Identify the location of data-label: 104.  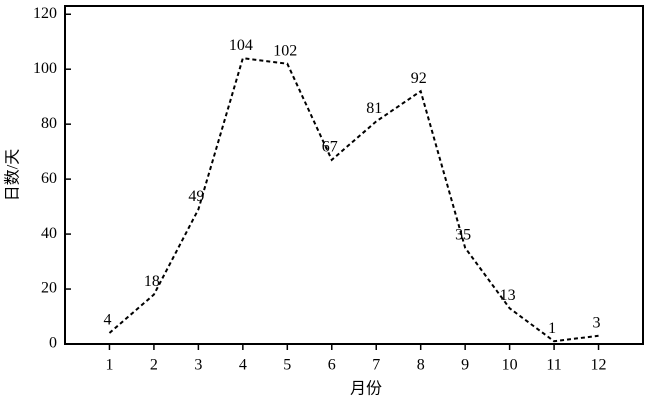
(241, 45).